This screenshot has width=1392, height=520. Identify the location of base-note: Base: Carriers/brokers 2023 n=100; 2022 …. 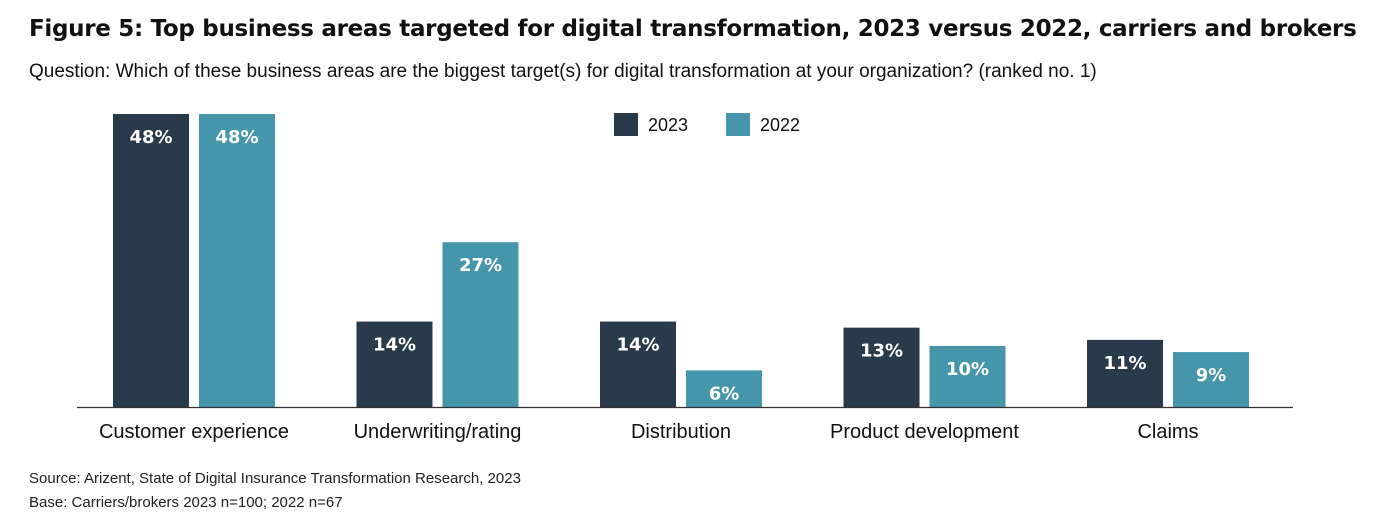
(186, 502).